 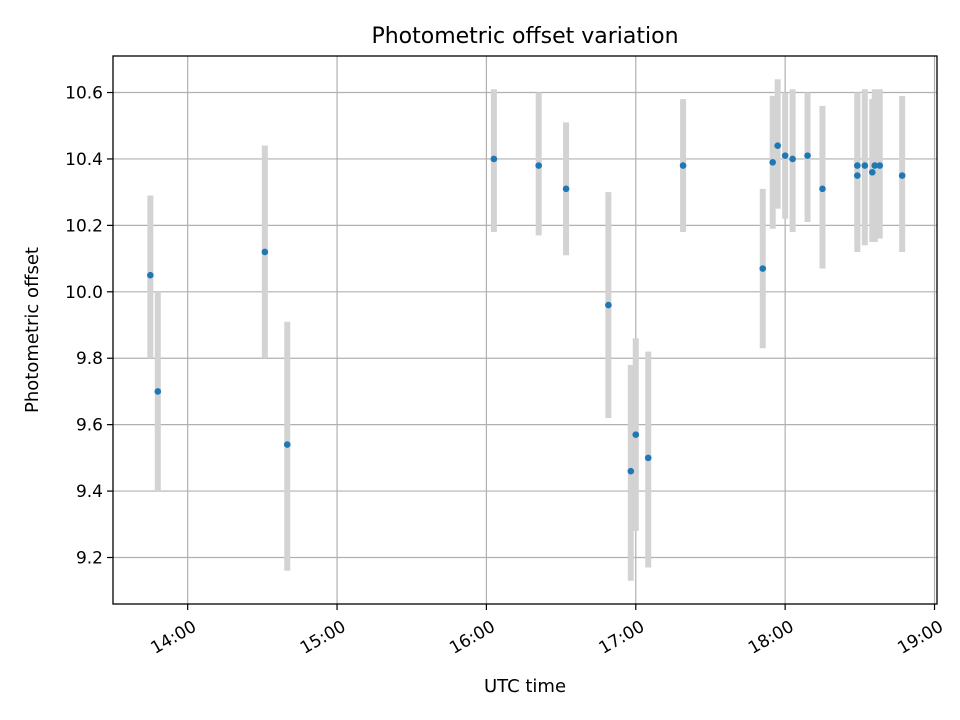 What do you see at coordinates (84, 160) in the screenshot?
I see `y-tick-label: 10.4` at bounding box center [84, 160].